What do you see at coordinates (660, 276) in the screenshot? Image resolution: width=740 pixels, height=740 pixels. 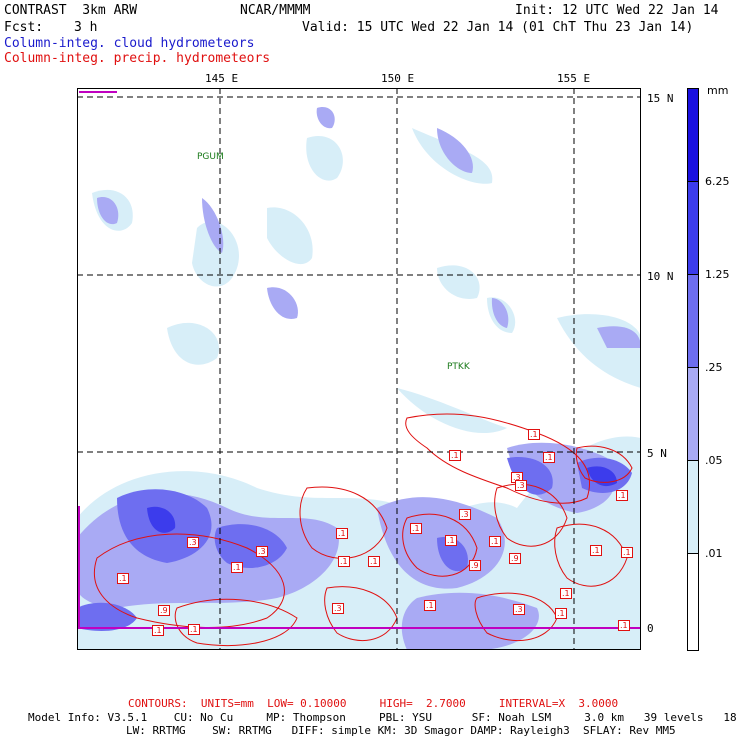 I see `lat-label-10n: 10 N` at bounding box center [660, 276].